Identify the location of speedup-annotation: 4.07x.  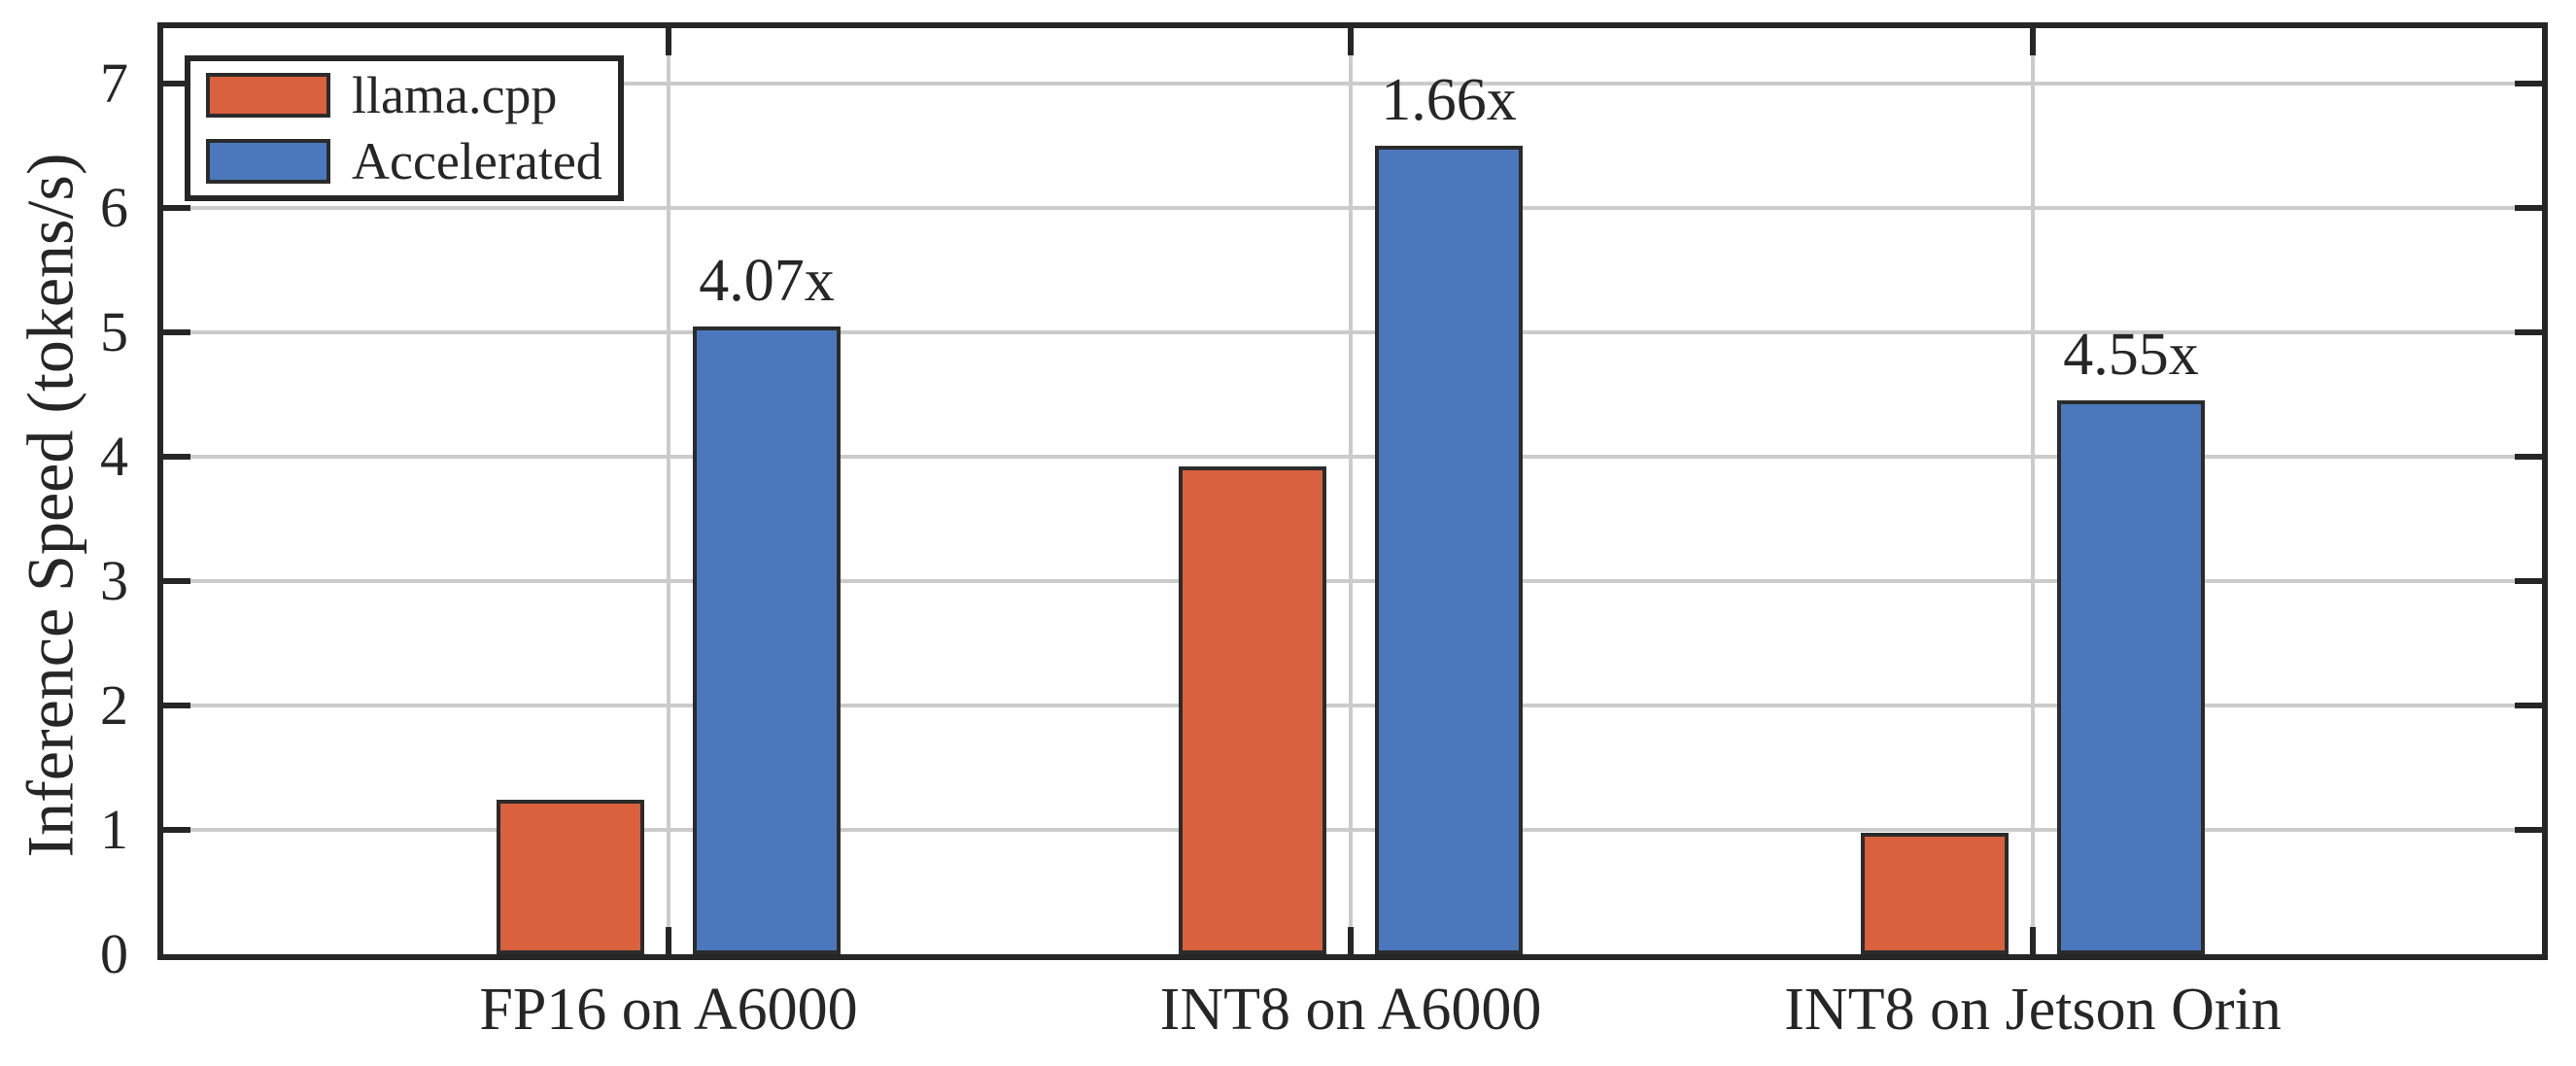
(767, 281).